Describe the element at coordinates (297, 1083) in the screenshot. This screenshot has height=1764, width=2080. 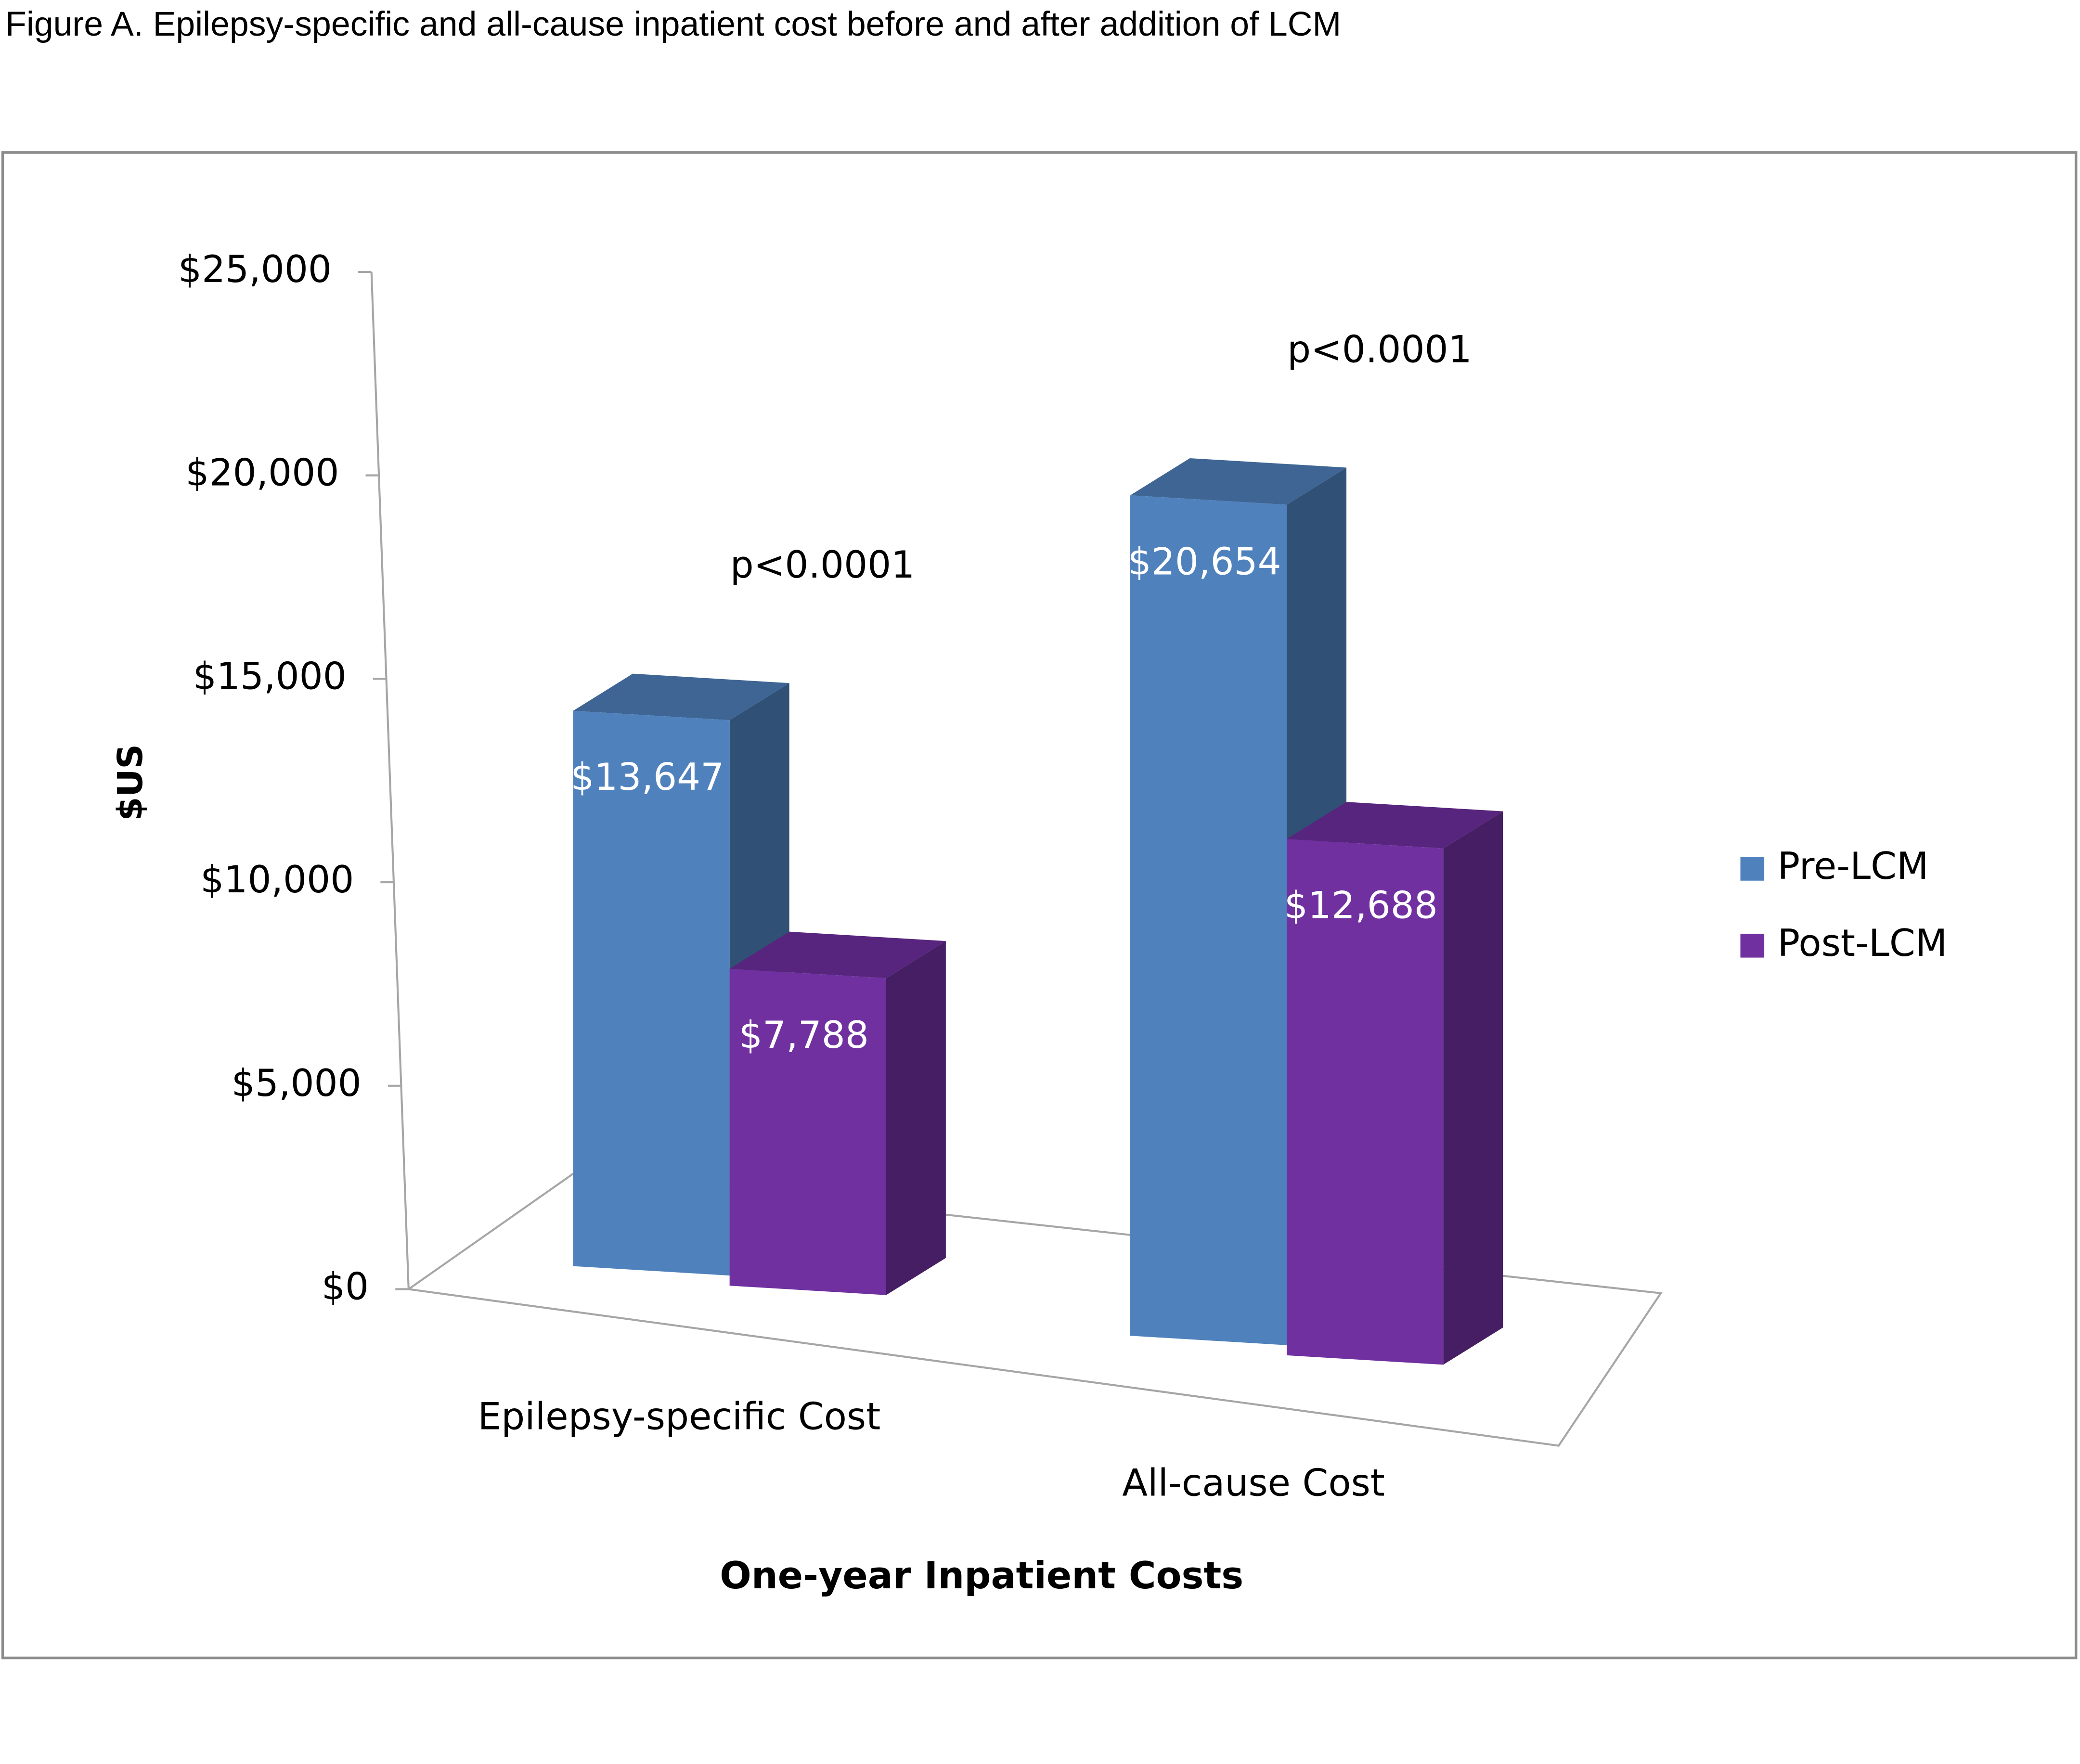
I see `y-tick-label: $5,000` at that location.